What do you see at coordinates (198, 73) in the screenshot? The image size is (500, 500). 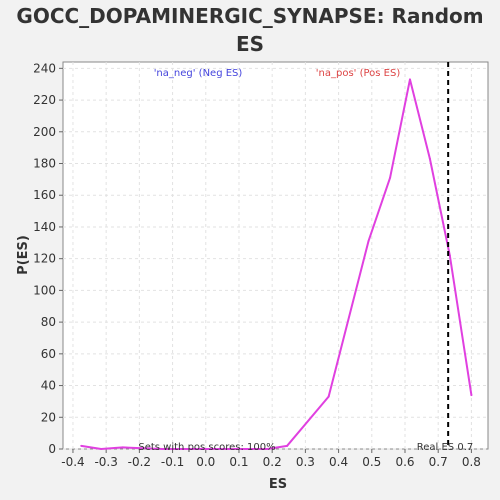 I see `annotation-neg: 'na_neg' (Neg ES)` at bounding box center [198, 73].